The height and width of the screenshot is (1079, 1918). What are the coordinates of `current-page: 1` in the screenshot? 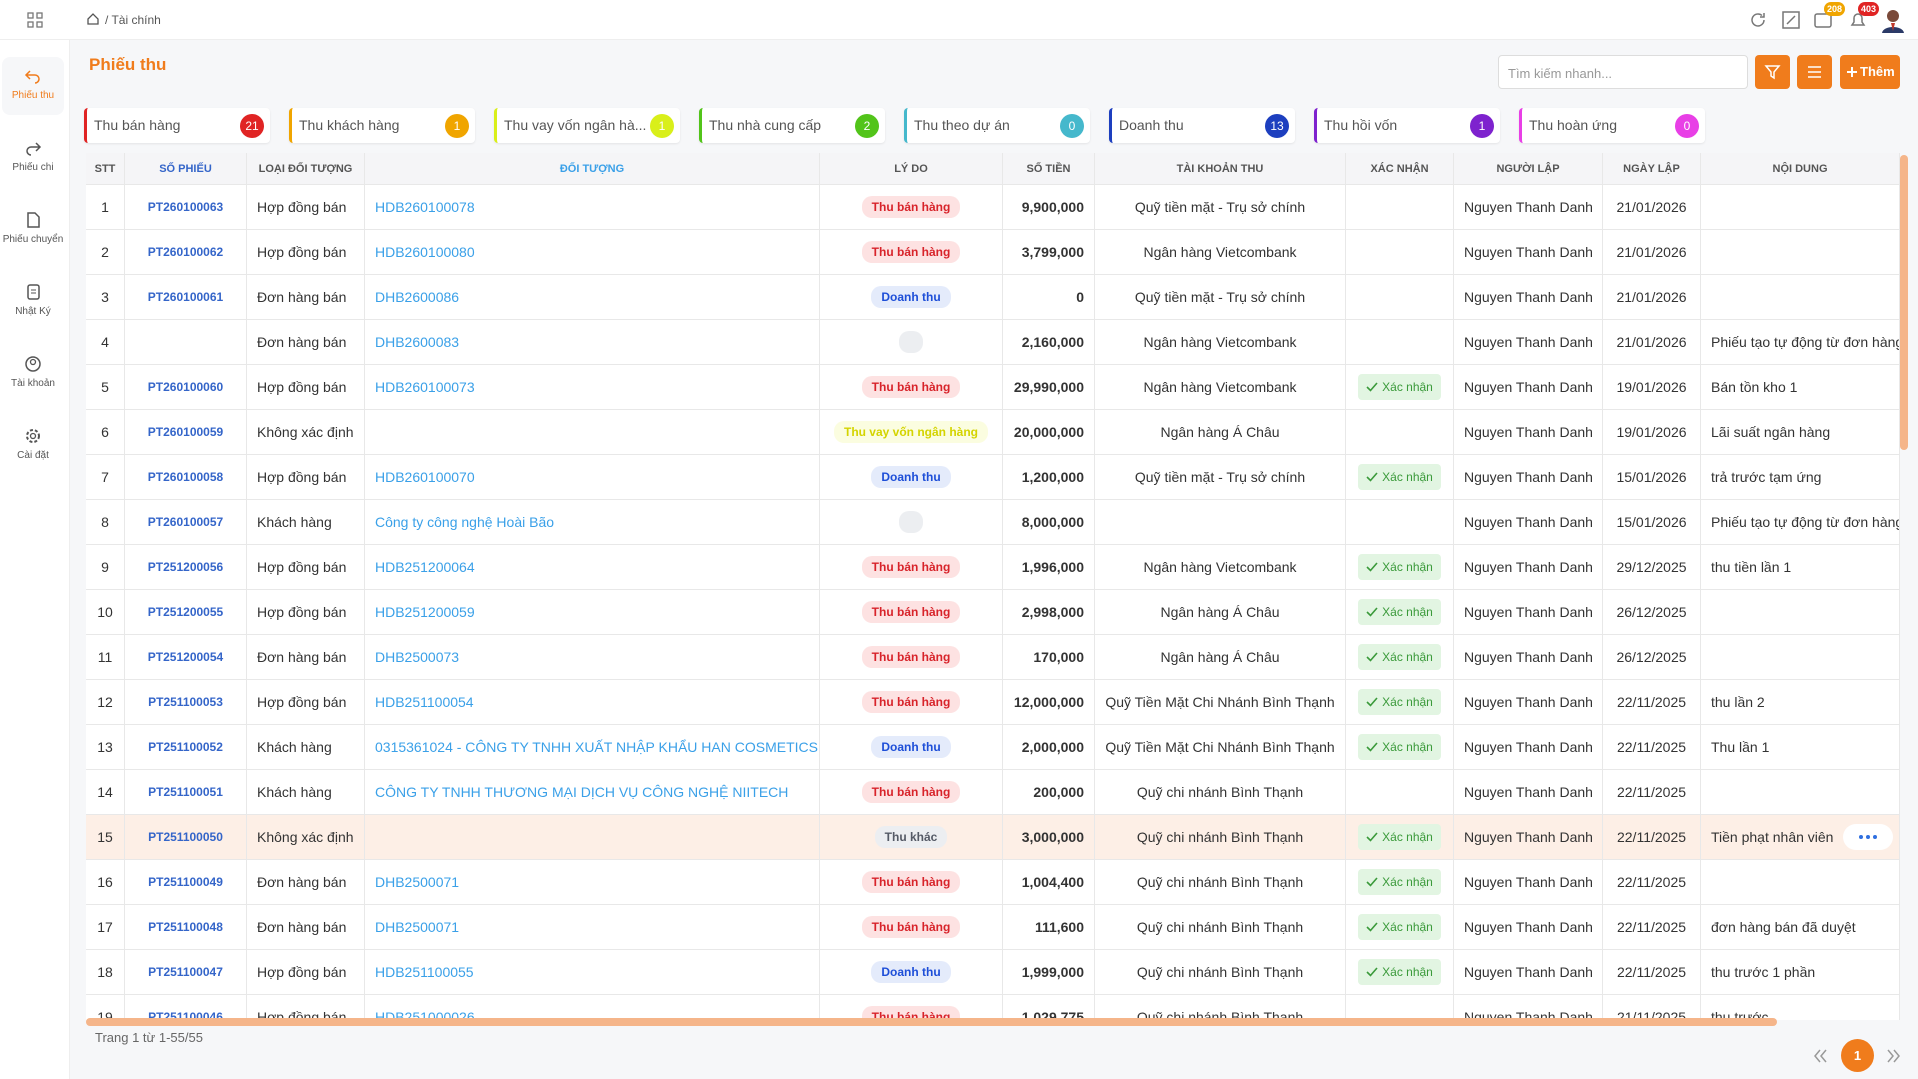 It's located at (1857, 1055).